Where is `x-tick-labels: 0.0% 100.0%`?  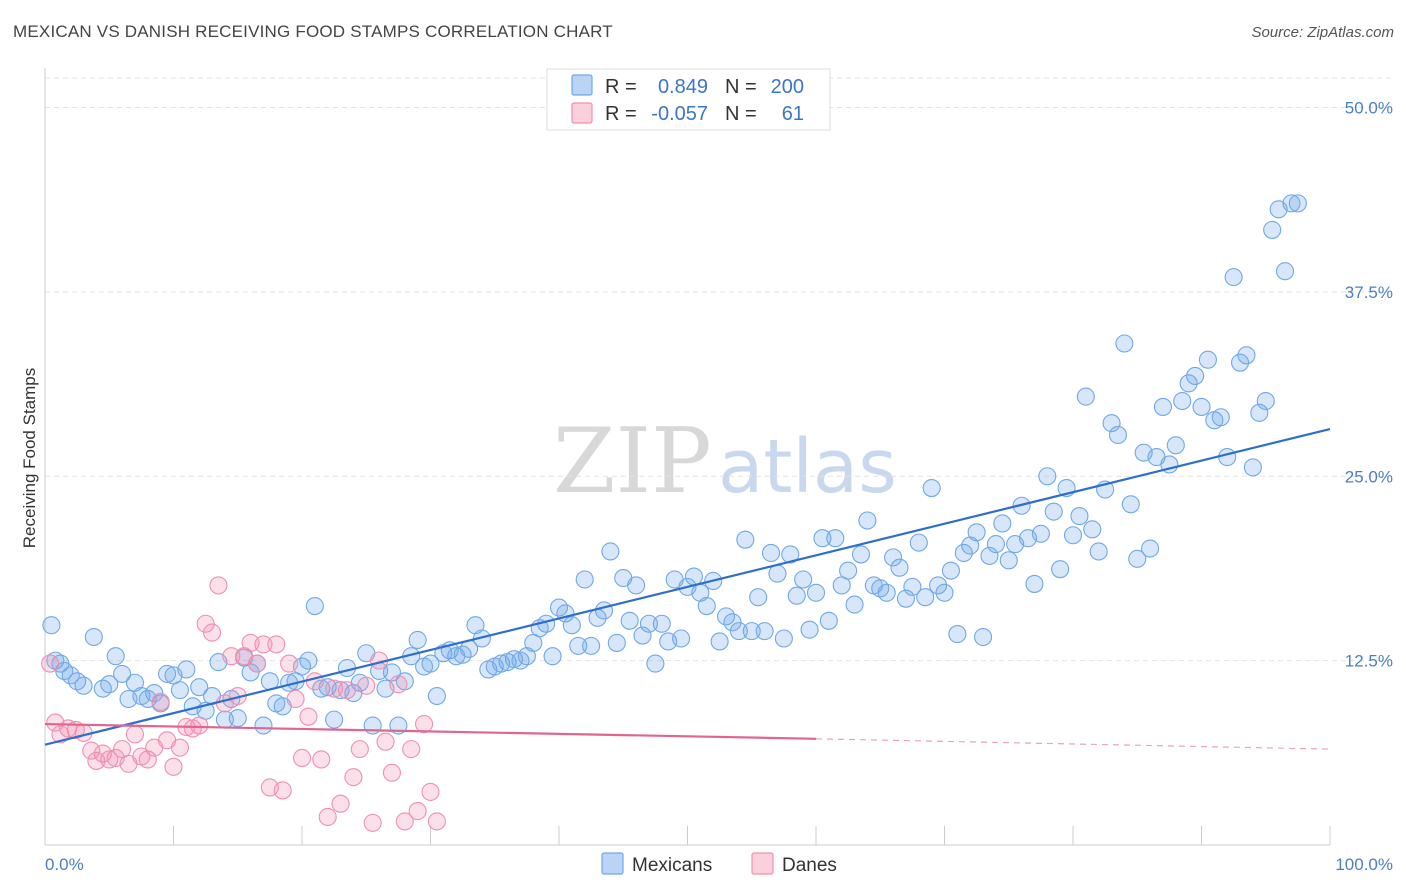 x-tick-labels: 0.0% 100.0% is located at coordinates (719, 864).